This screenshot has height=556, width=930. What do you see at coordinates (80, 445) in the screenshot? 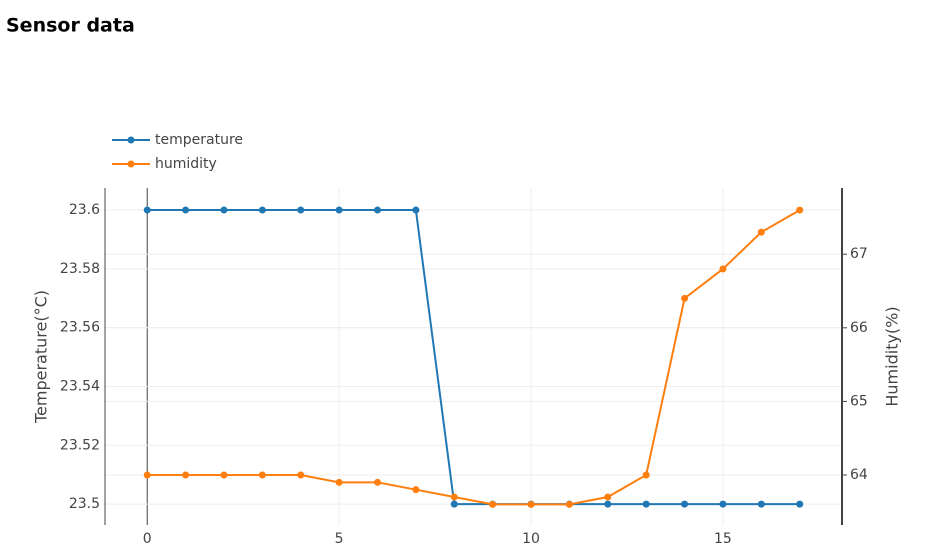
I see `y-tick-label: 23.52` at bounding box center [80, 445].